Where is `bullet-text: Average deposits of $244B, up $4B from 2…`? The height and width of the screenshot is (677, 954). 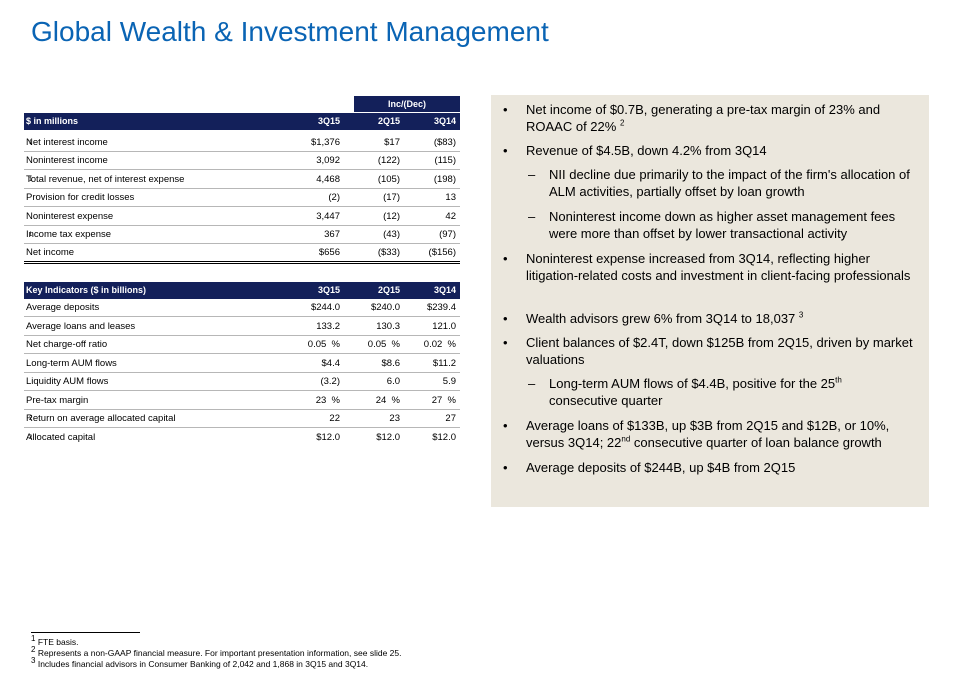
bullet-text: Average deposits of $244B, up $4B from 2… is located at coordinates (661, 467).